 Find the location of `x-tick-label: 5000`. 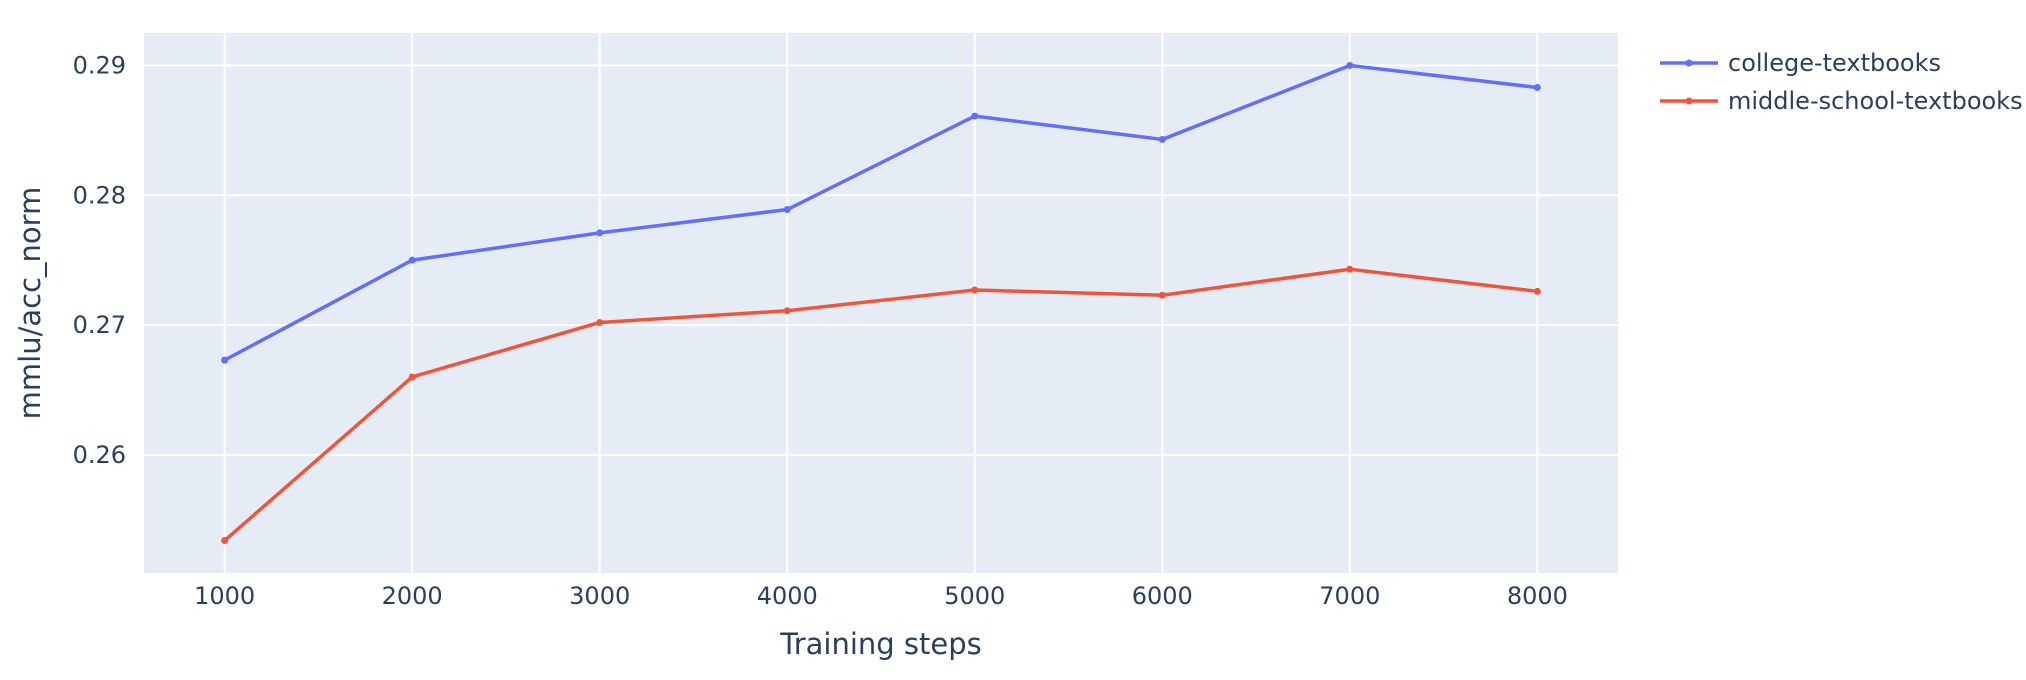

x-tick-label: 5000 is located at coordinates (974, 596).